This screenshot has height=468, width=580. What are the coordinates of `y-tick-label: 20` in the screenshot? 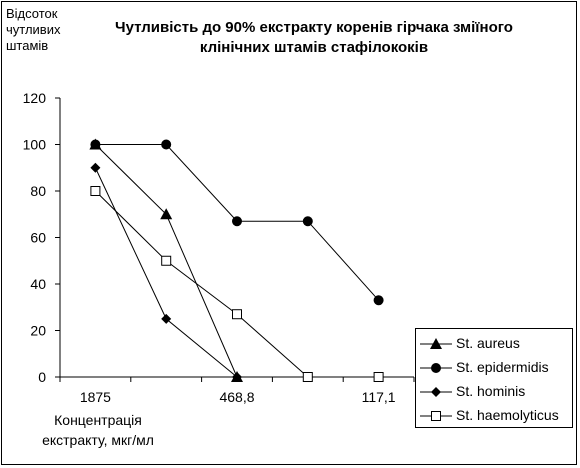 It's located at (38, 331).